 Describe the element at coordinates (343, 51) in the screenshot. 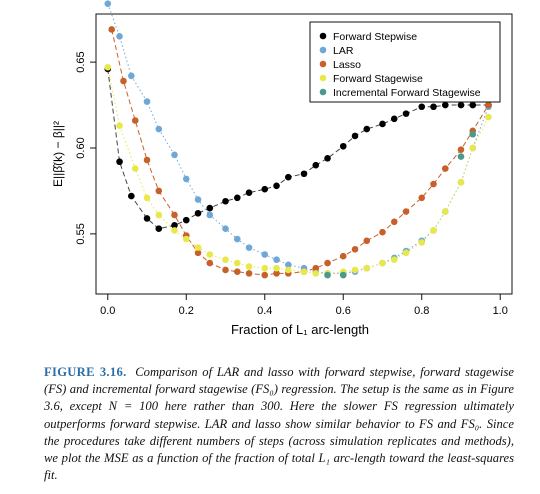

I see `legend-label: LAR` at that location.